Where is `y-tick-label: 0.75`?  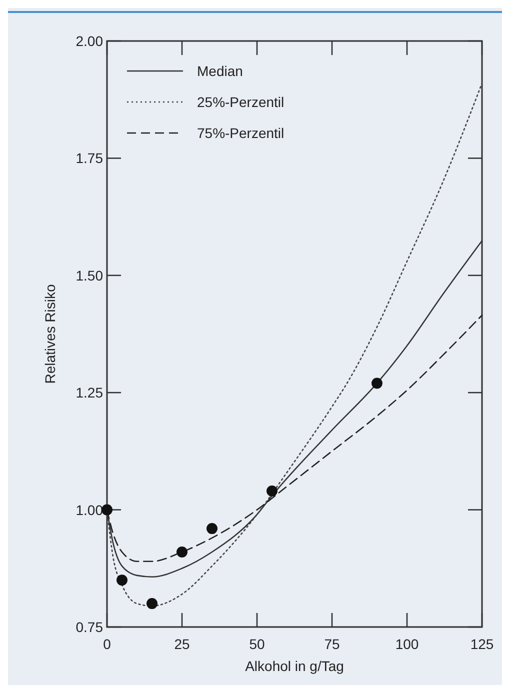 y-tick-label: 0.75 is located at coordinates (90, 627).